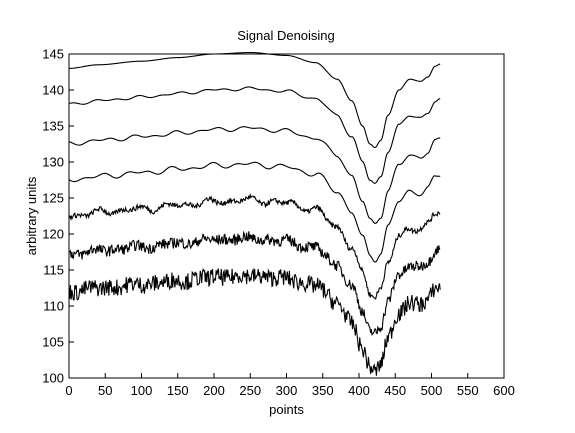 This screenshot has width=575, height=433. I want to click on y-tick-label: 105, so click(53, 342).